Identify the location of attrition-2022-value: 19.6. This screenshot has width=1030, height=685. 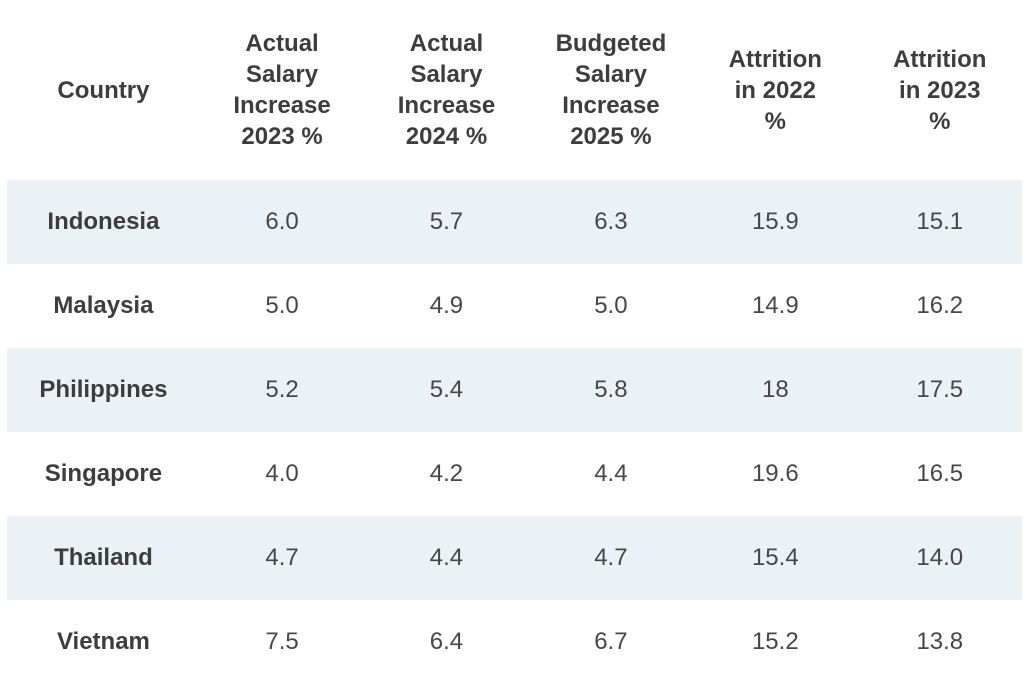
(775, 473).